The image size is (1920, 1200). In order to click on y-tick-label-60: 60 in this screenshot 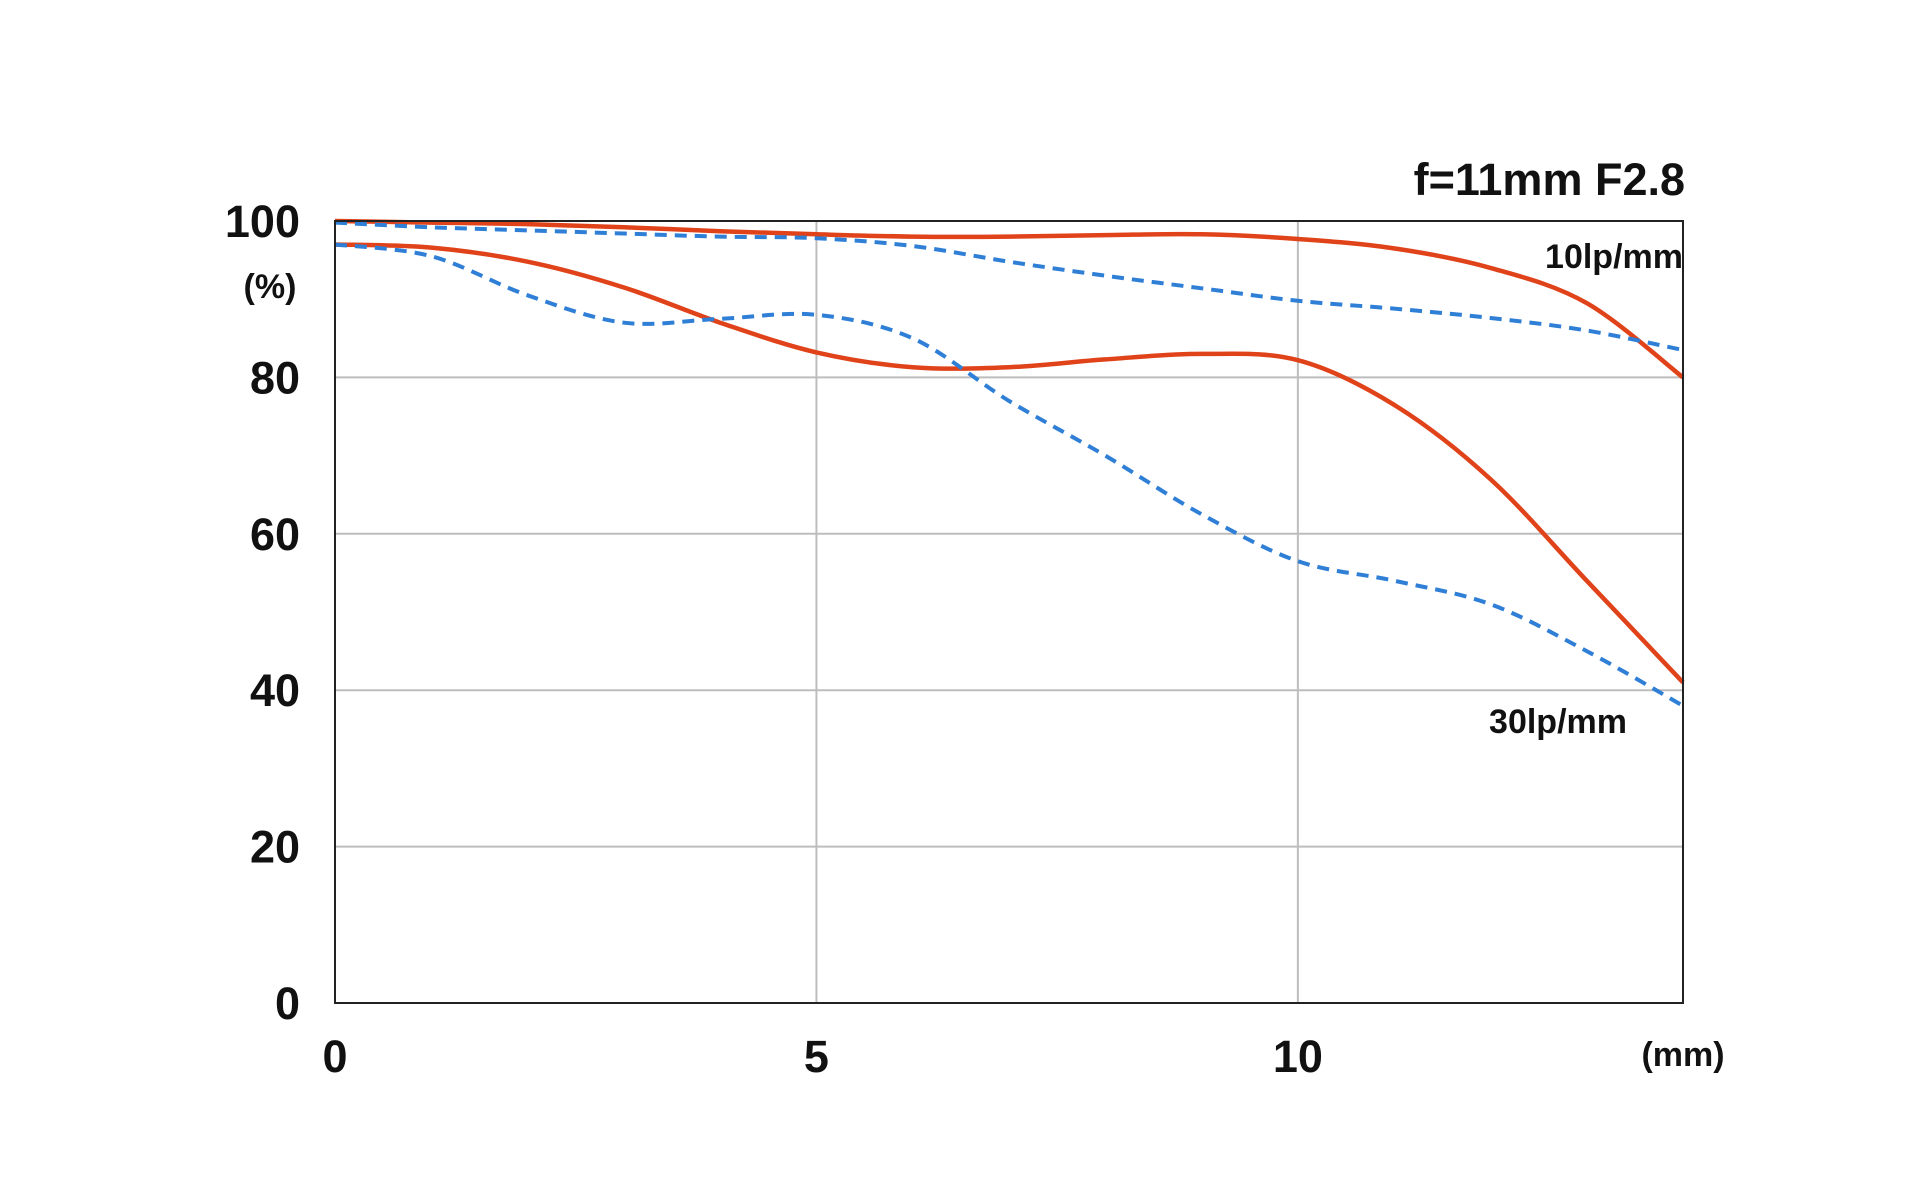, I will do `click(275, 534)`.